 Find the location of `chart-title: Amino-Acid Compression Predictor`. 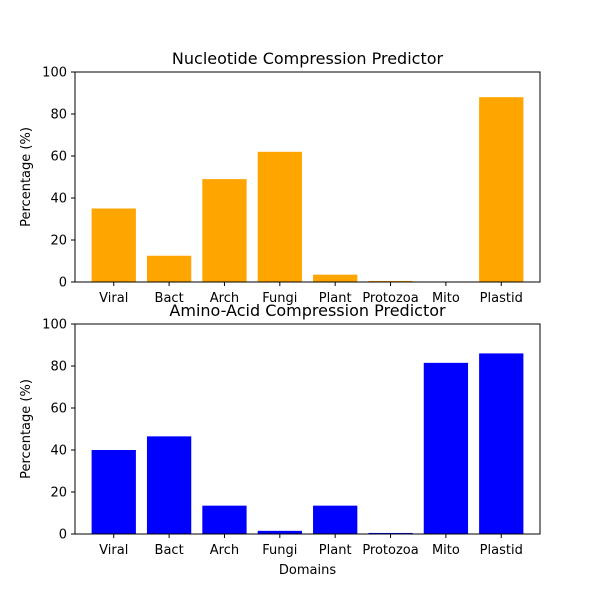

chart-title: Amino-Acid Compression Predictor is located at coordinates (307, 310).